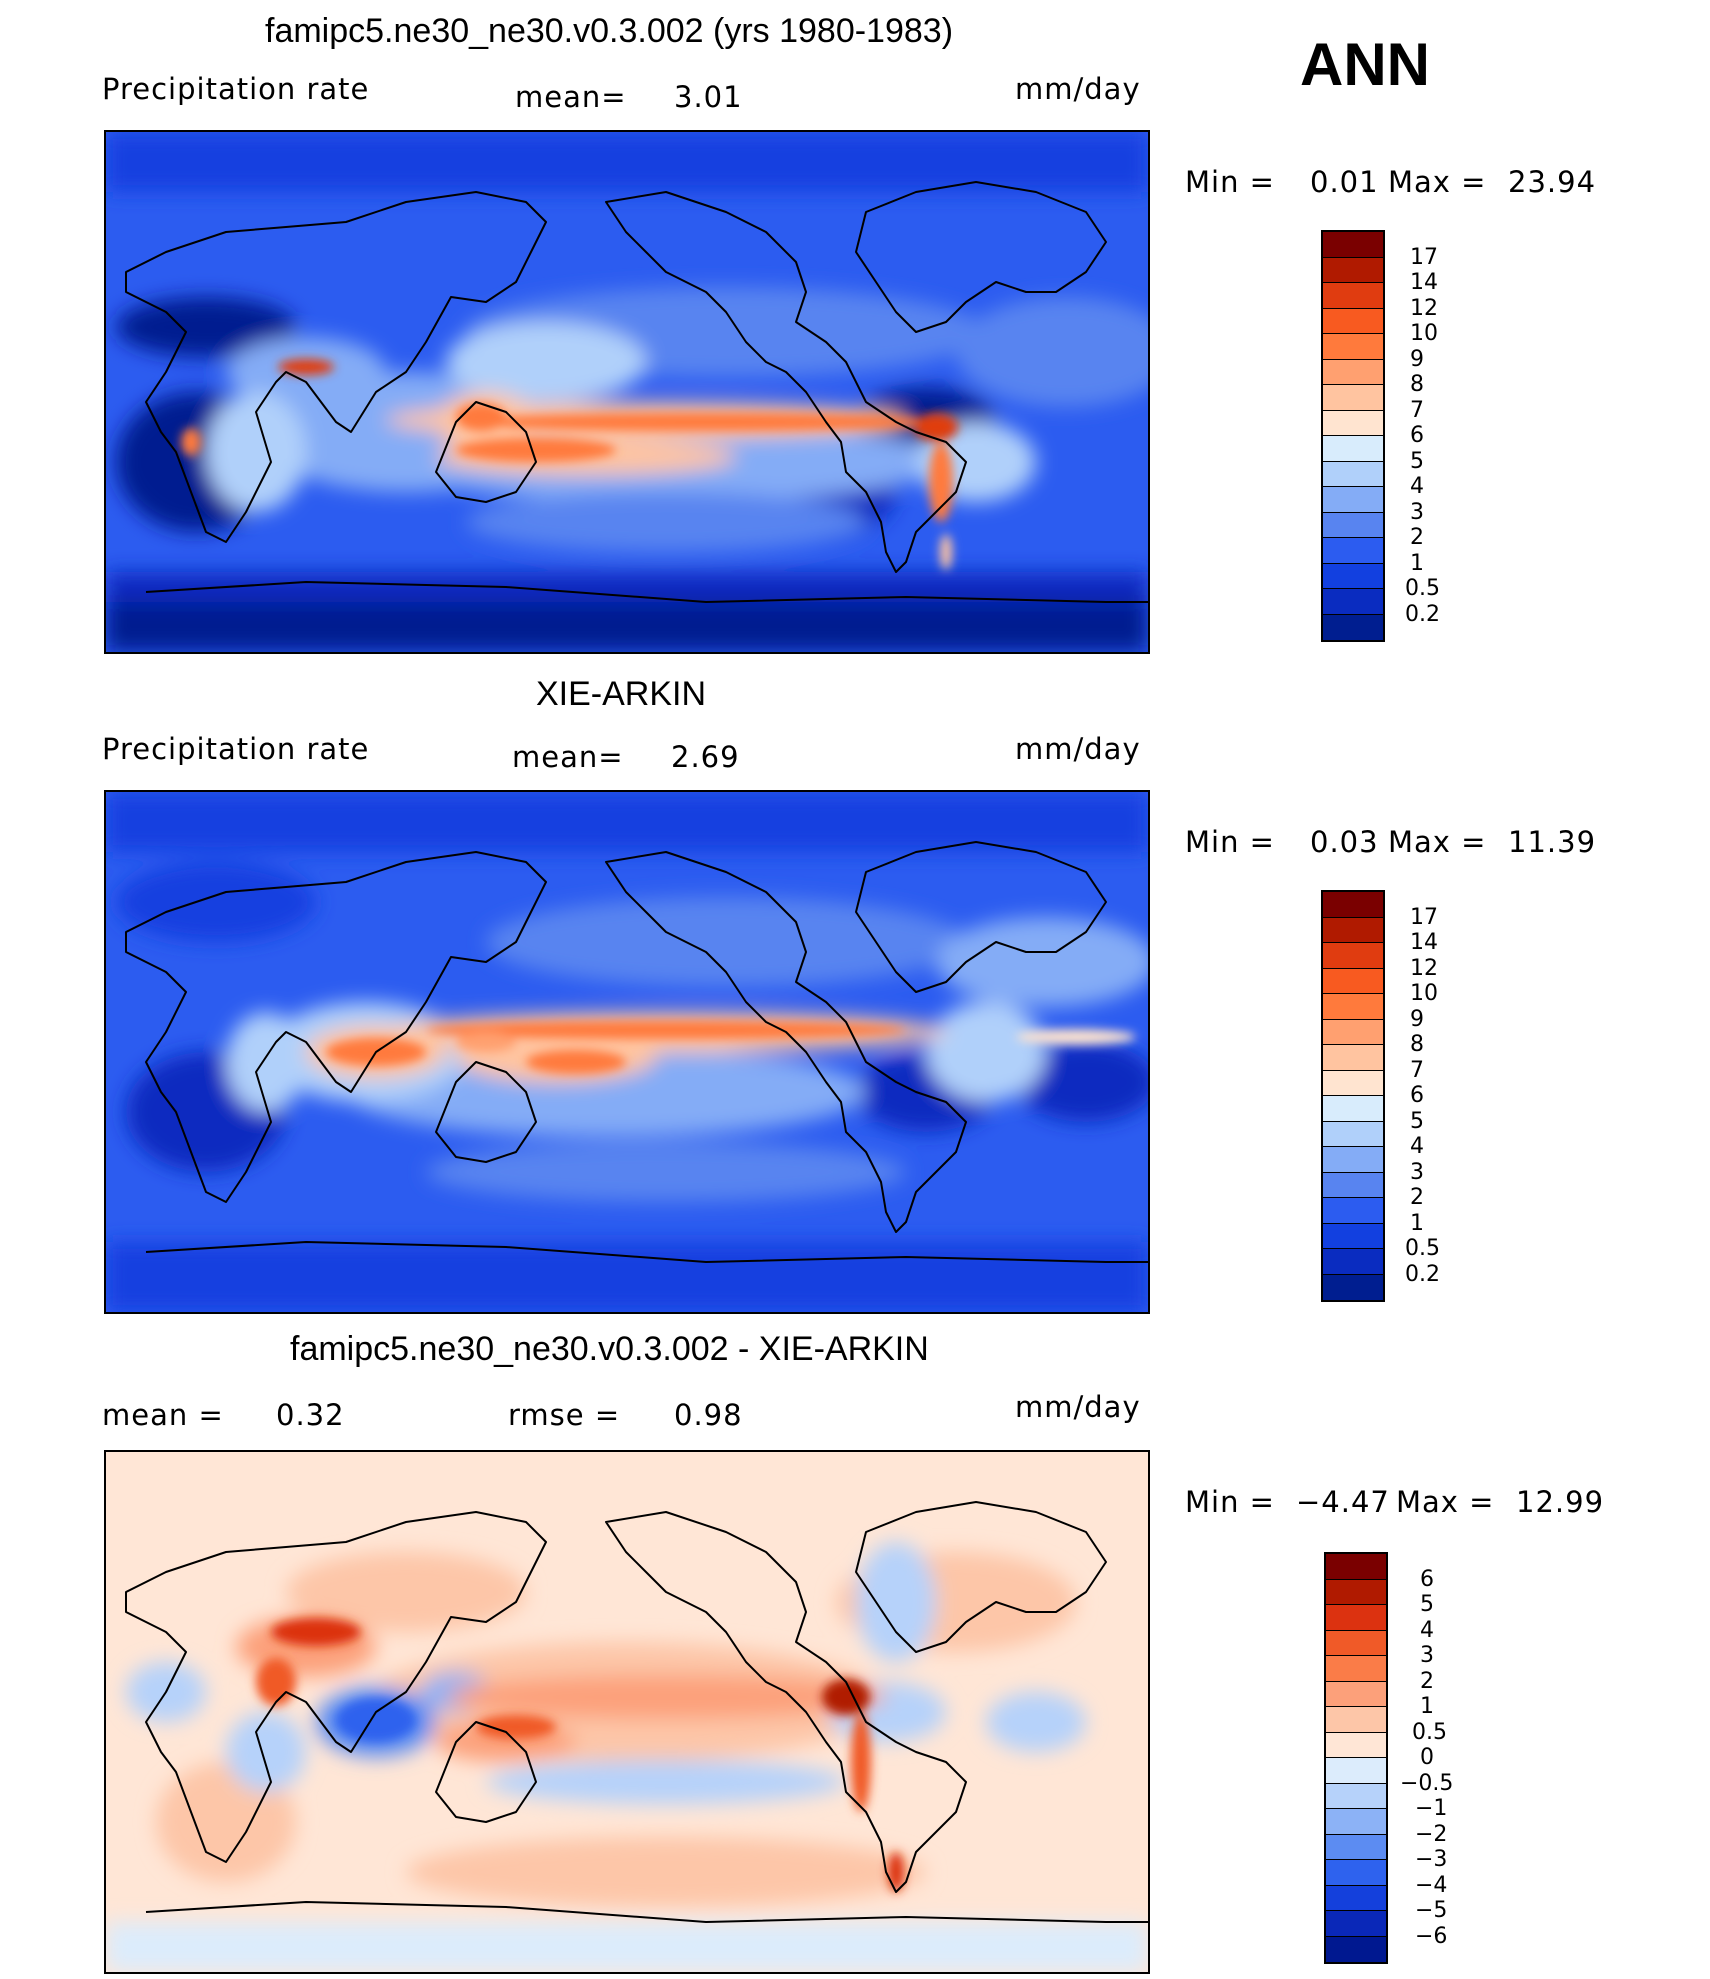 The image size is (1710, 1979). I want to click on panel3-colorbar-tick: 3, so click(1427, 1655).